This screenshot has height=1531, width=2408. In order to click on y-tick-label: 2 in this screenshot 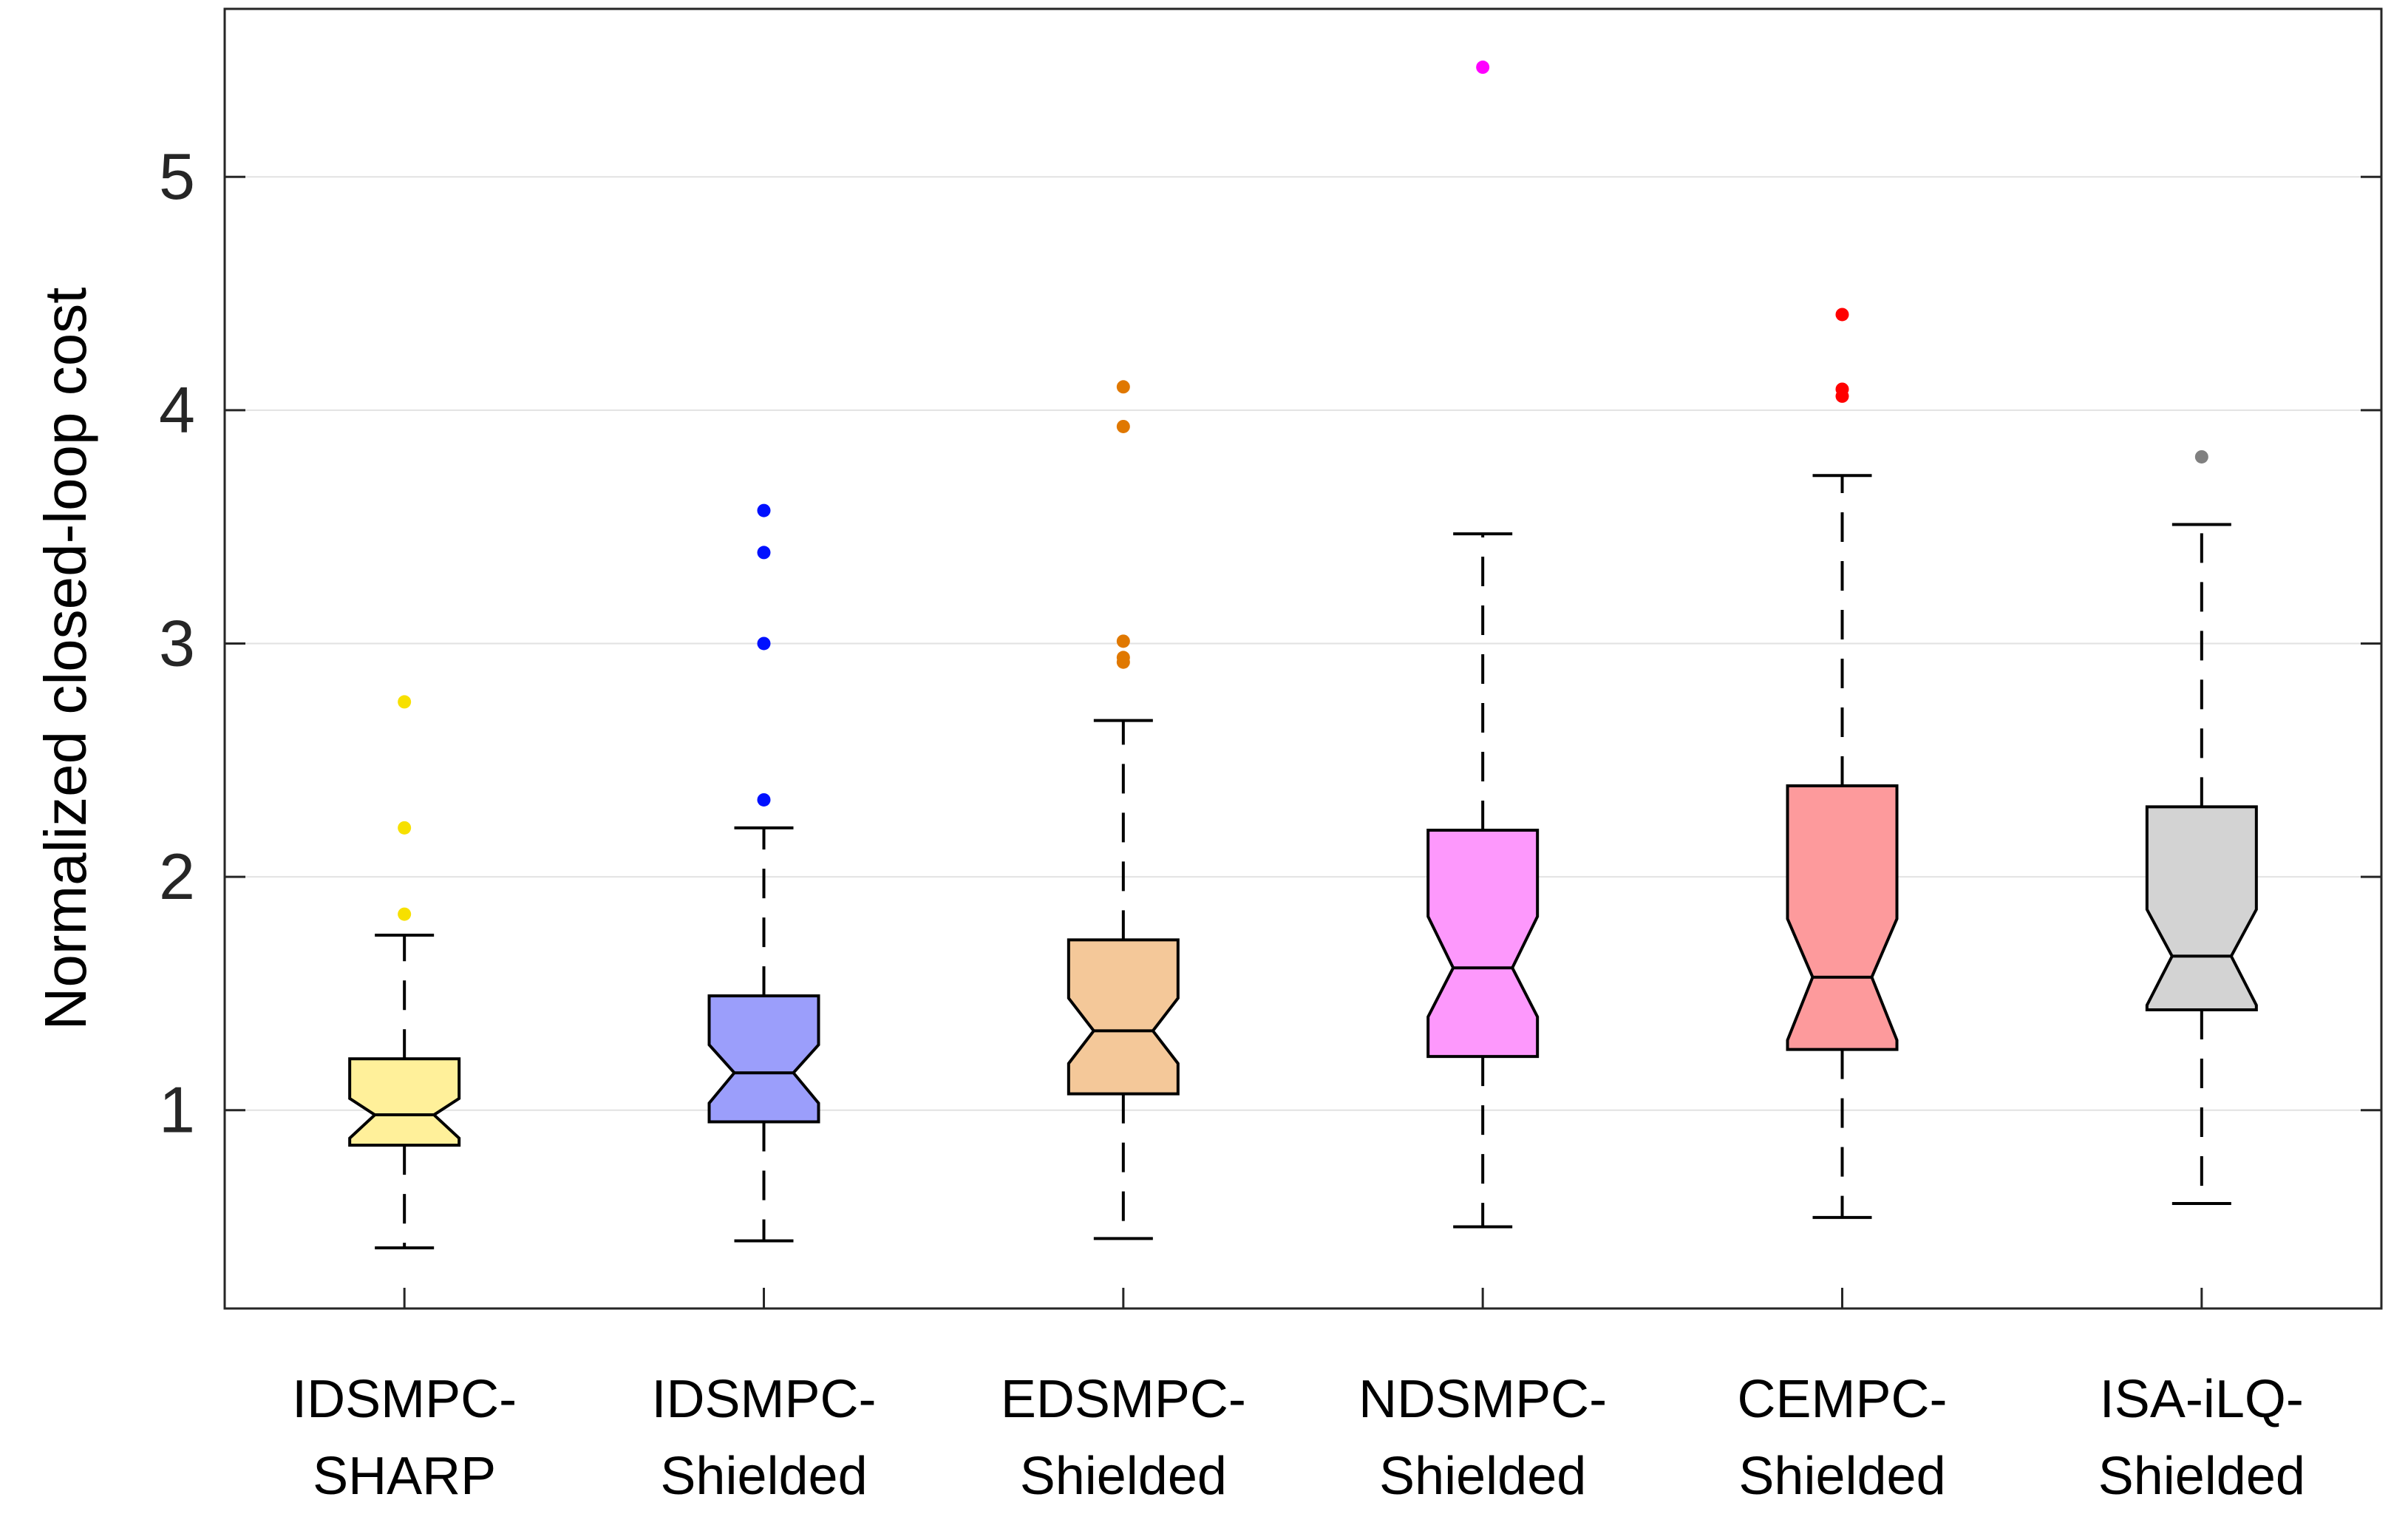, I will do `click(177, 877)`.